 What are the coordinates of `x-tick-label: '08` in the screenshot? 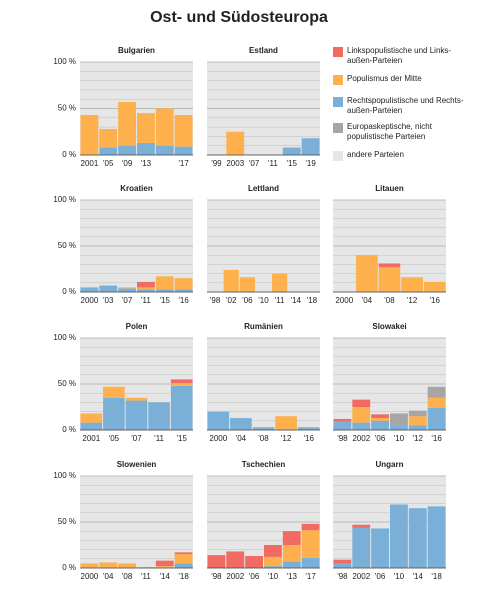 It's located at (127, 576).